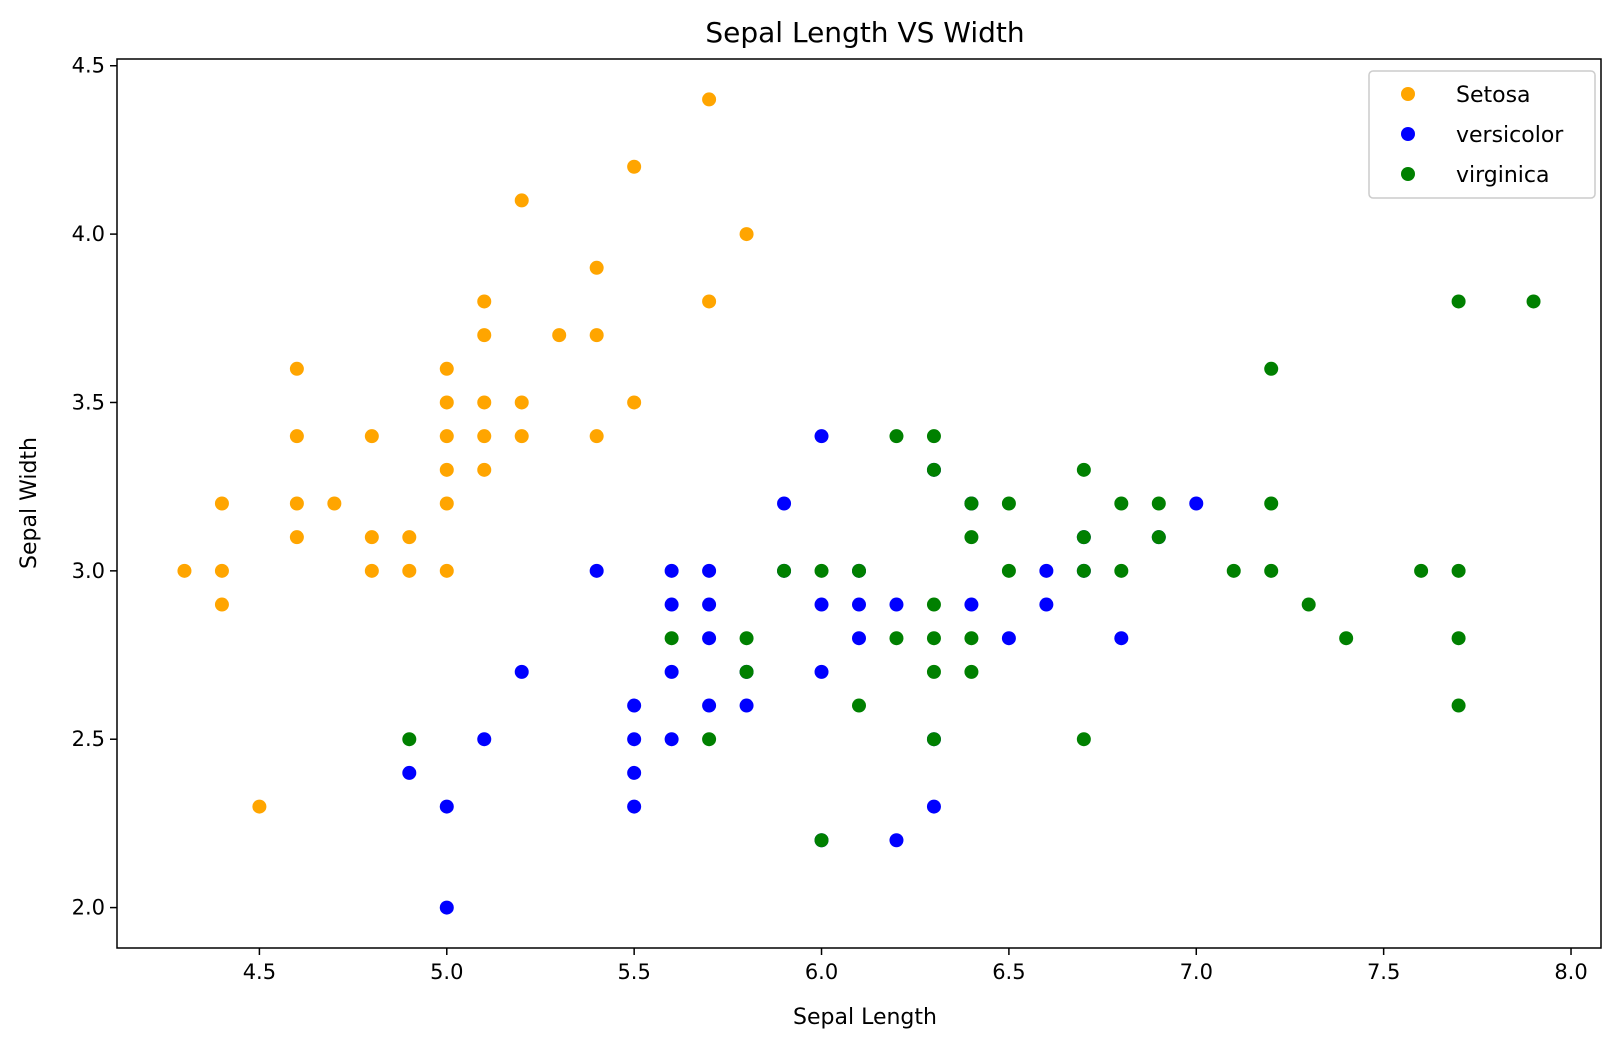 The image size is (1624, 1046). Describe the element at coordinates (94, 487) in the screenshot. I see `y-axis-ticks: 2.0 2.5 3.0 3.5 4.0 4.5` at that location.